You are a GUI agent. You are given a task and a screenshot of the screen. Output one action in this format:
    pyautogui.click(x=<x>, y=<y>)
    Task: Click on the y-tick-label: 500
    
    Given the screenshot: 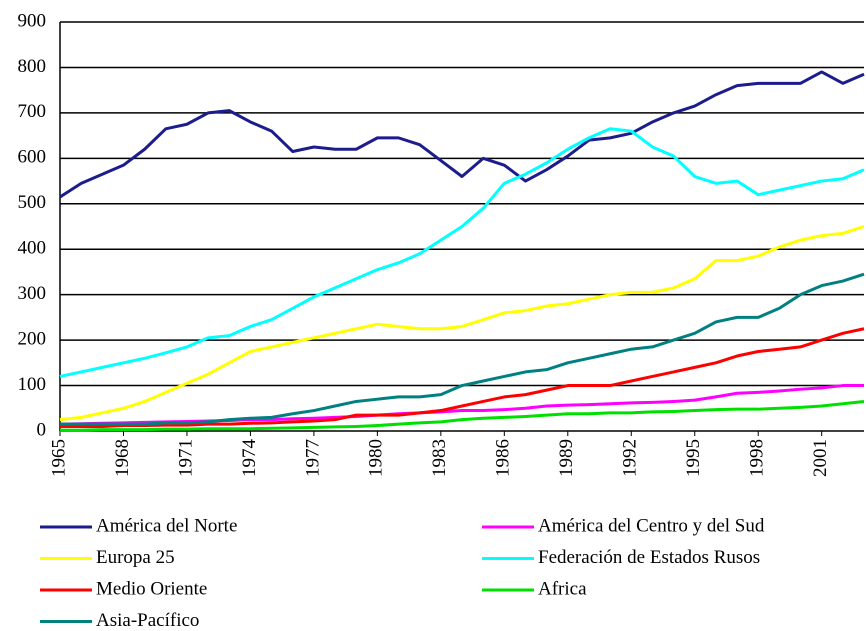 What is the action you would take?
    pyautogui.click(x=32, y=202)
    